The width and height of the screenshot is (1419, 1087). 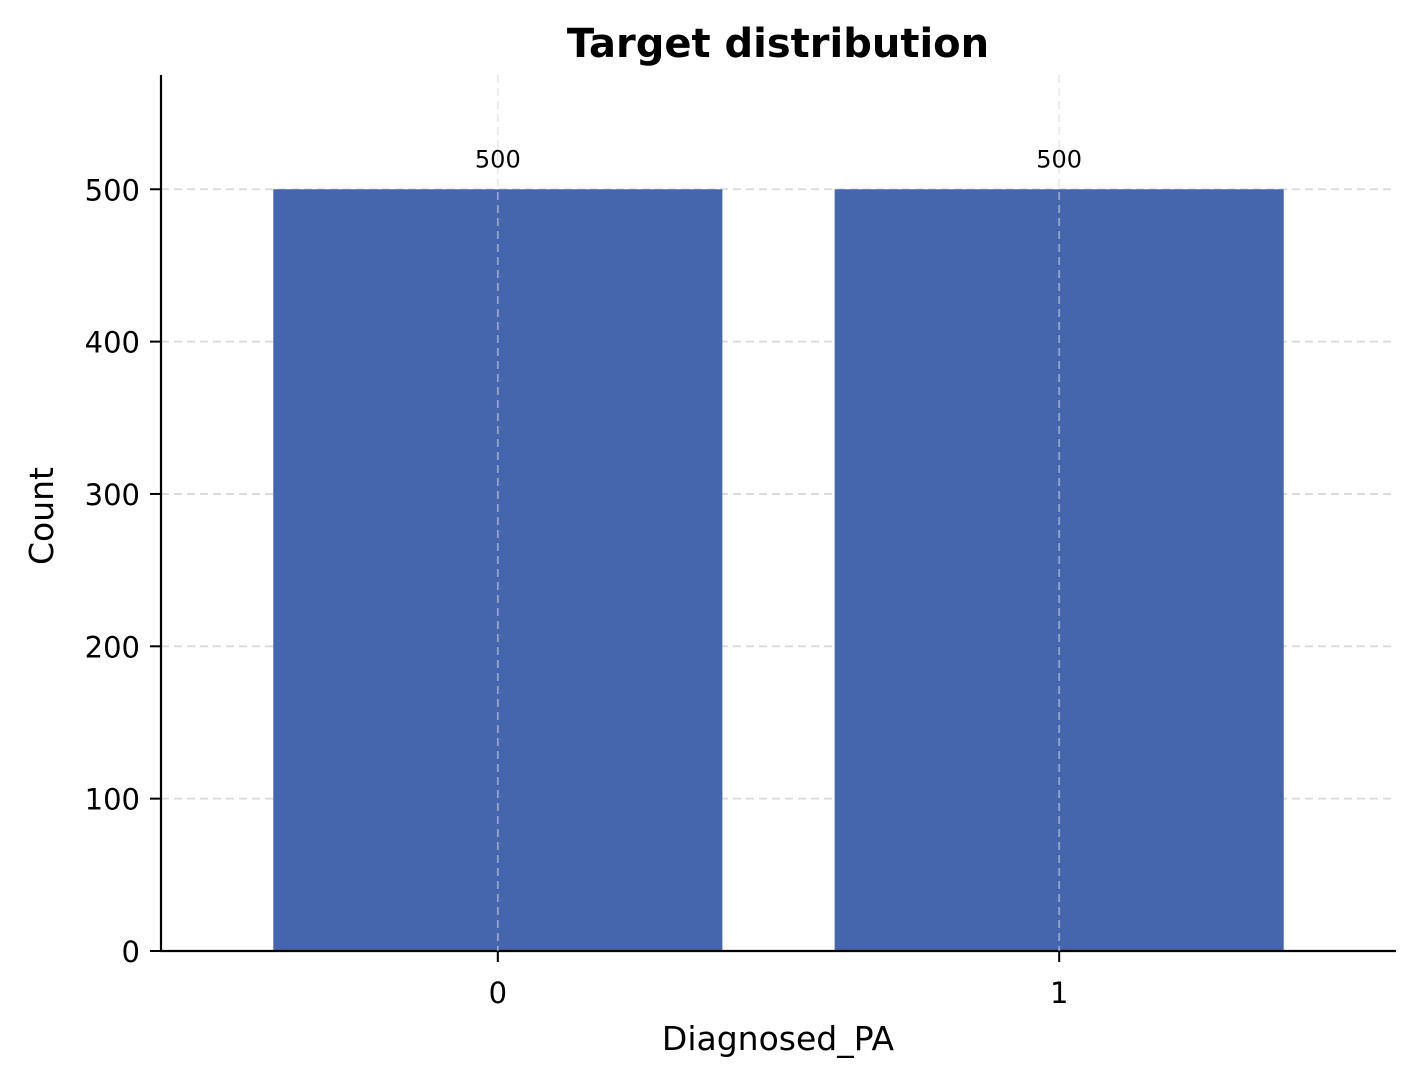 What do you see at coordinates (498, 993) in the screenshot?
I see `x-tick-label: 0` at bounding box center [498, 993].